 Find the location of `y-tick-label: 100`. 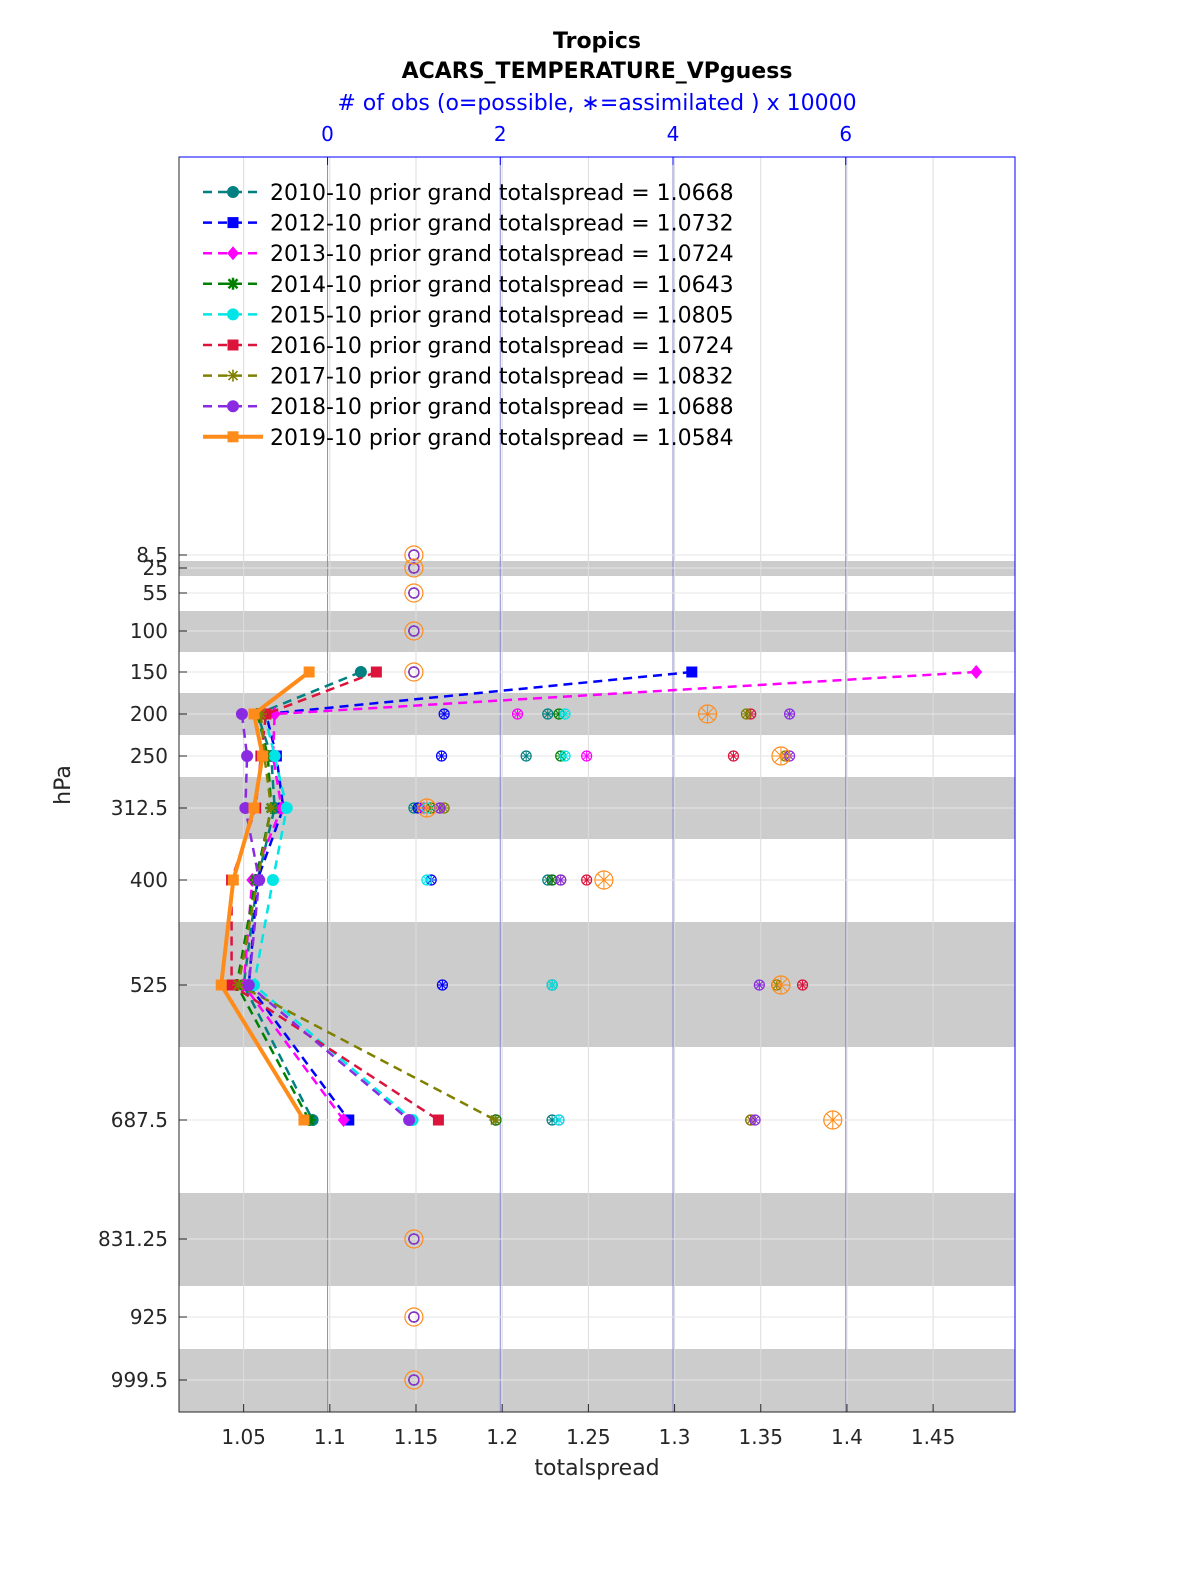

y-tick-label: 100 is located at coordinates (149, 631).